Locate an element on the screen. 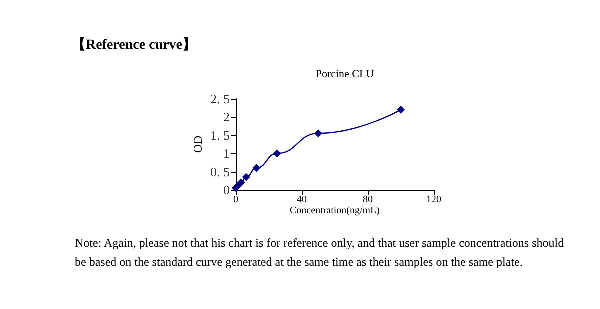 The height and width of the screenshot is (309, 600). x-tick-label: 120 is located at coordinates (434, 200).